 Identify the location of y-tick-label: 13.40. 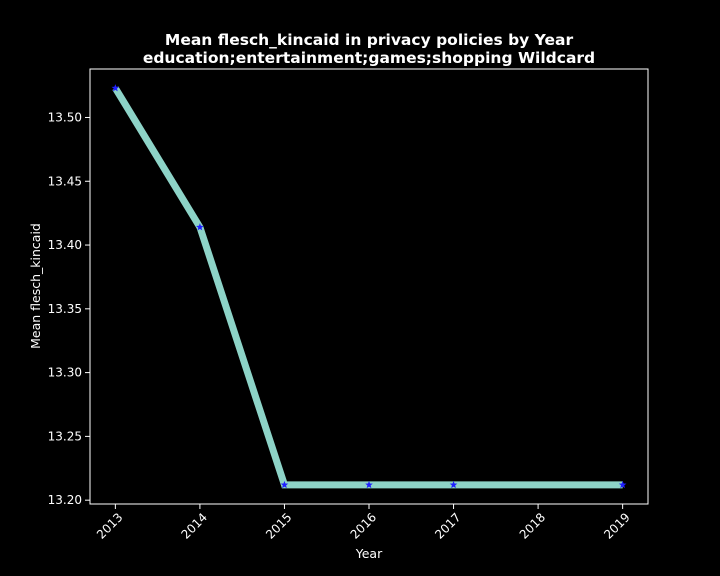
(65, 245).